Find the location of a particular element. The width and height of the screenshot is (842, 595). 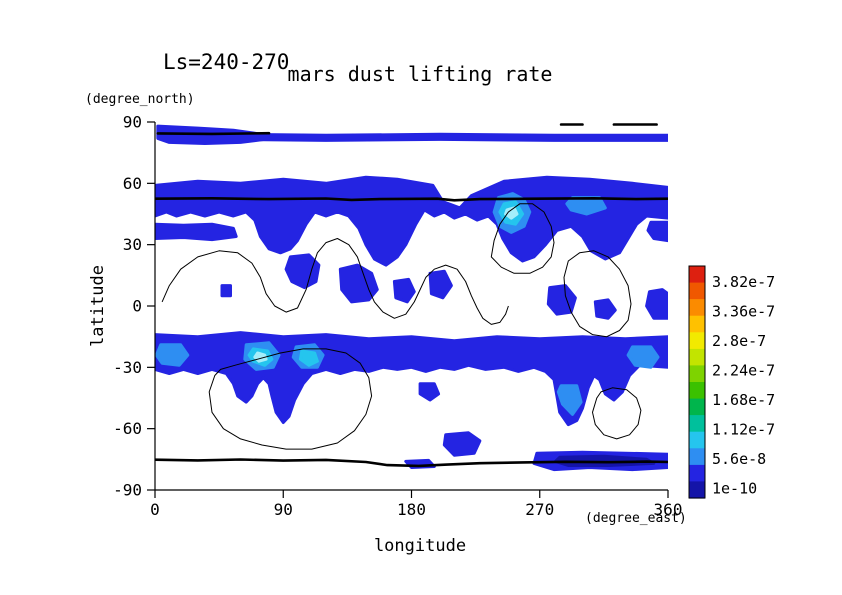

map-region-north-polar-strip is located at coordinates (449, 137).